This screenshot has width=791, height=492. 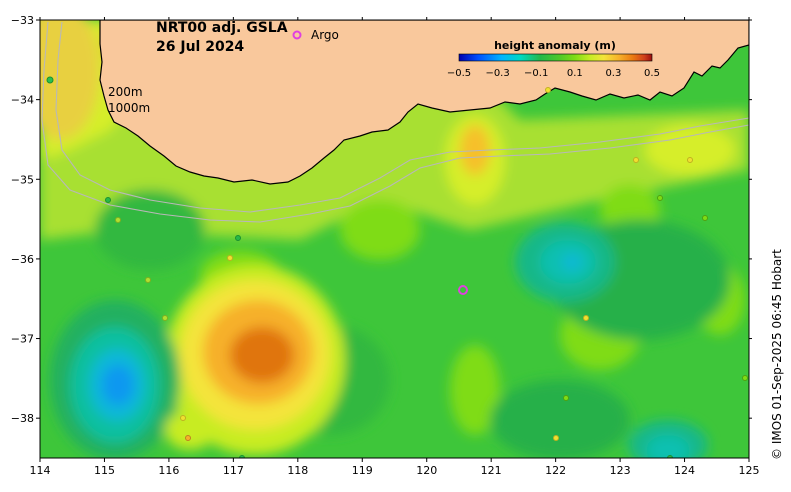 What do you see at coordinates (200, 47) in the screenshot?
I see `map-date: 26 Jul 2024` at bounding box center [200, 47].